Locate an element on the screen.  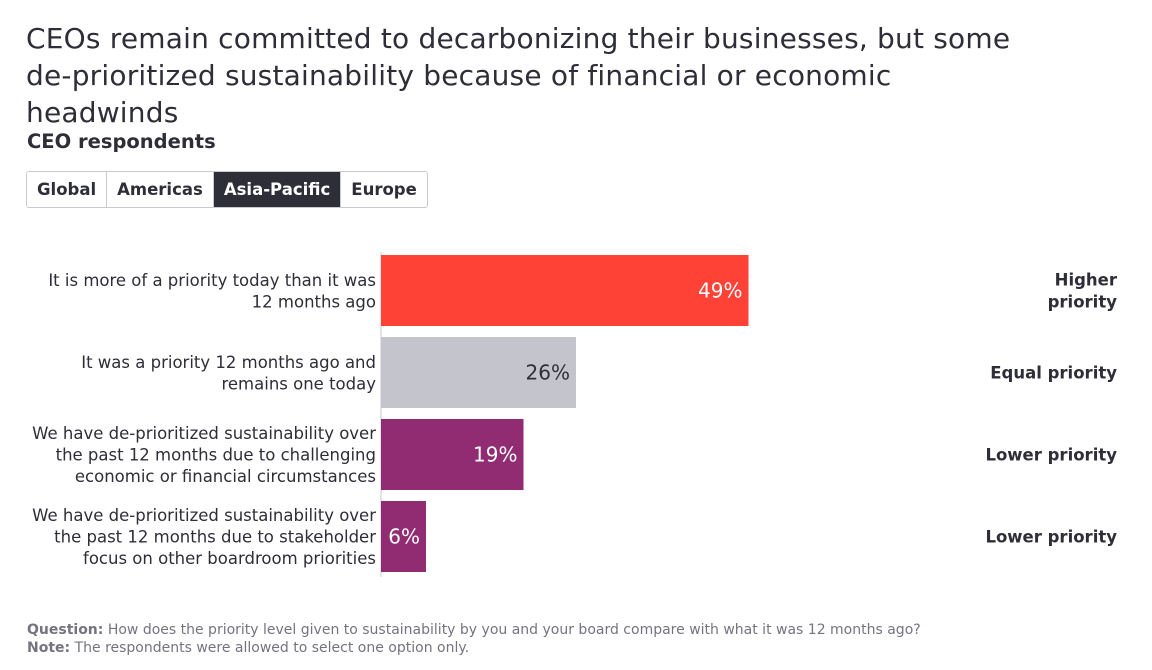
priority-label-line: Equal priority is located at coordinates (1053, 373).